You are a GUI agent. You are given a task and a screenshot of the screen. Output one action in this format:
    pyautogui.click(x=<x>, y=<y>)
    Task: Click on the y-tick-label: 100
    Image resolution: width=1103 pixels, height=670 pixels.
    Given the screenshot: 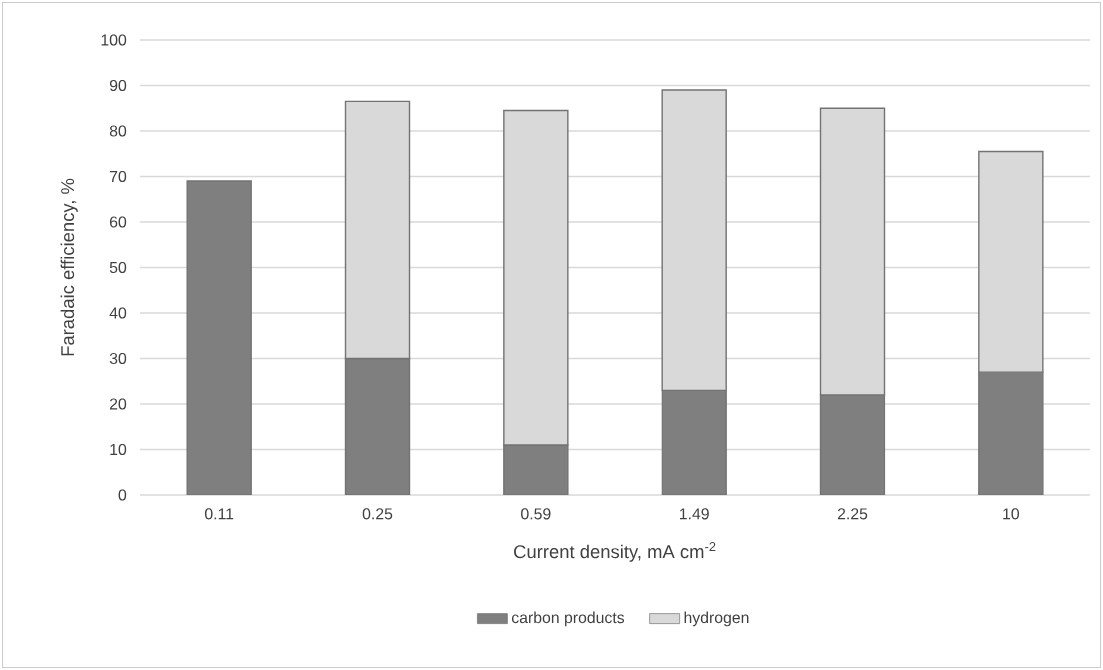 What is the action you would take?
    pyautogui.click(x=114, y=40)
    